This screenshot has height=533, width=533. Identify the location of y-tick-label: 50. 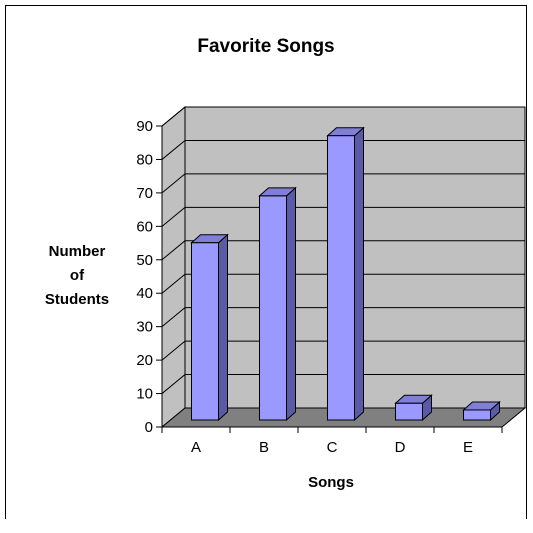
(144, 260).